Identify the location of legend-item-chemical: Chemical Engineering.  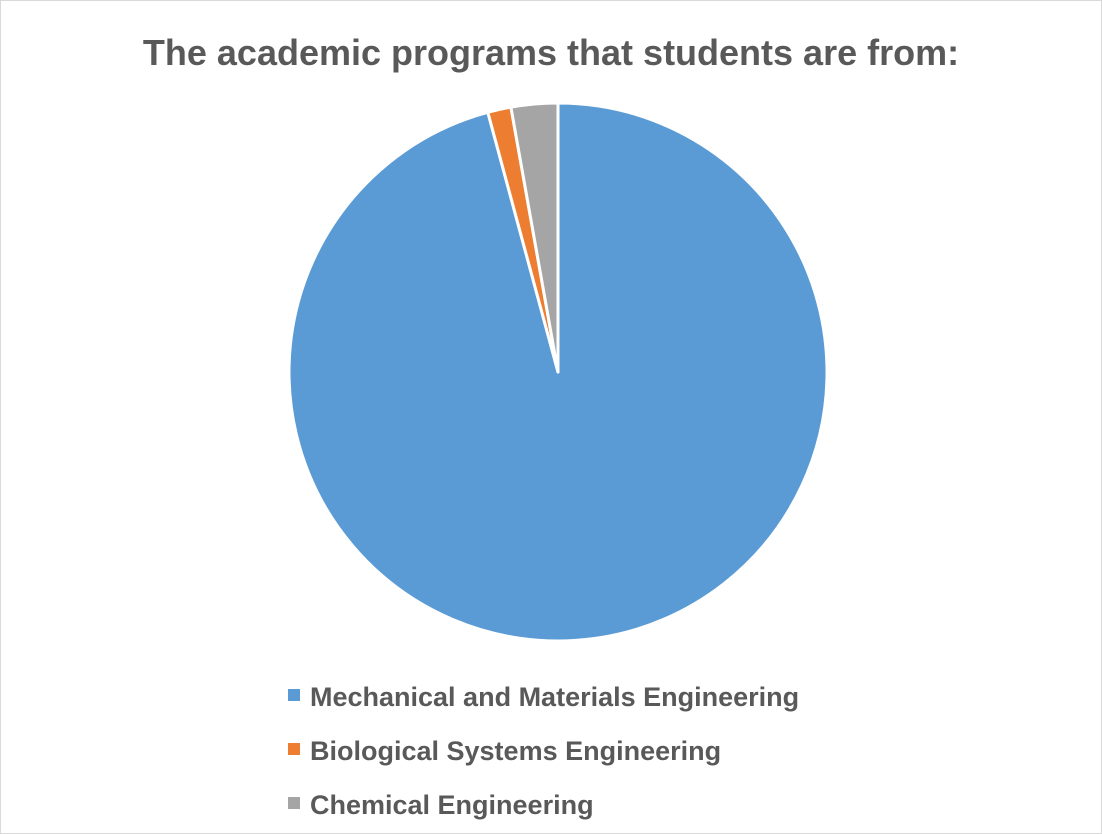
(543, 807).